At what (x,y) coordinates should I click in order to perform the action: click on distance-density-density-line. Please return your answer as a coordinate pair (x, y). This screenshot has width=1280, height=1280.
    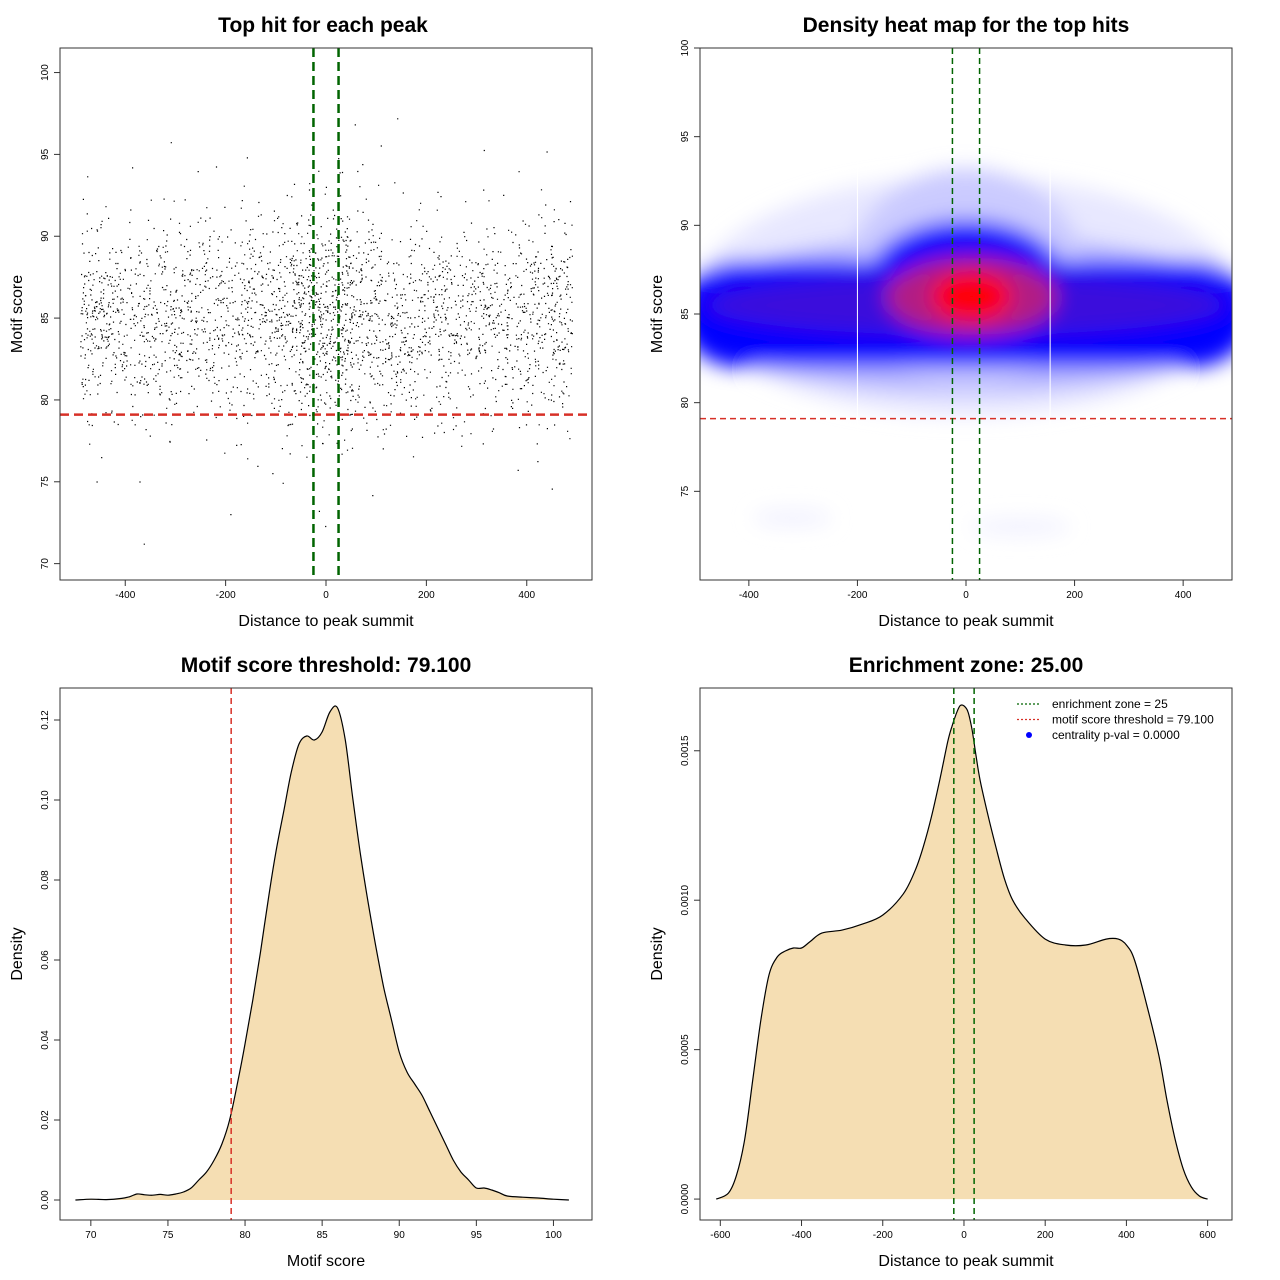
    Looking at the image, I should click on (961, 952).